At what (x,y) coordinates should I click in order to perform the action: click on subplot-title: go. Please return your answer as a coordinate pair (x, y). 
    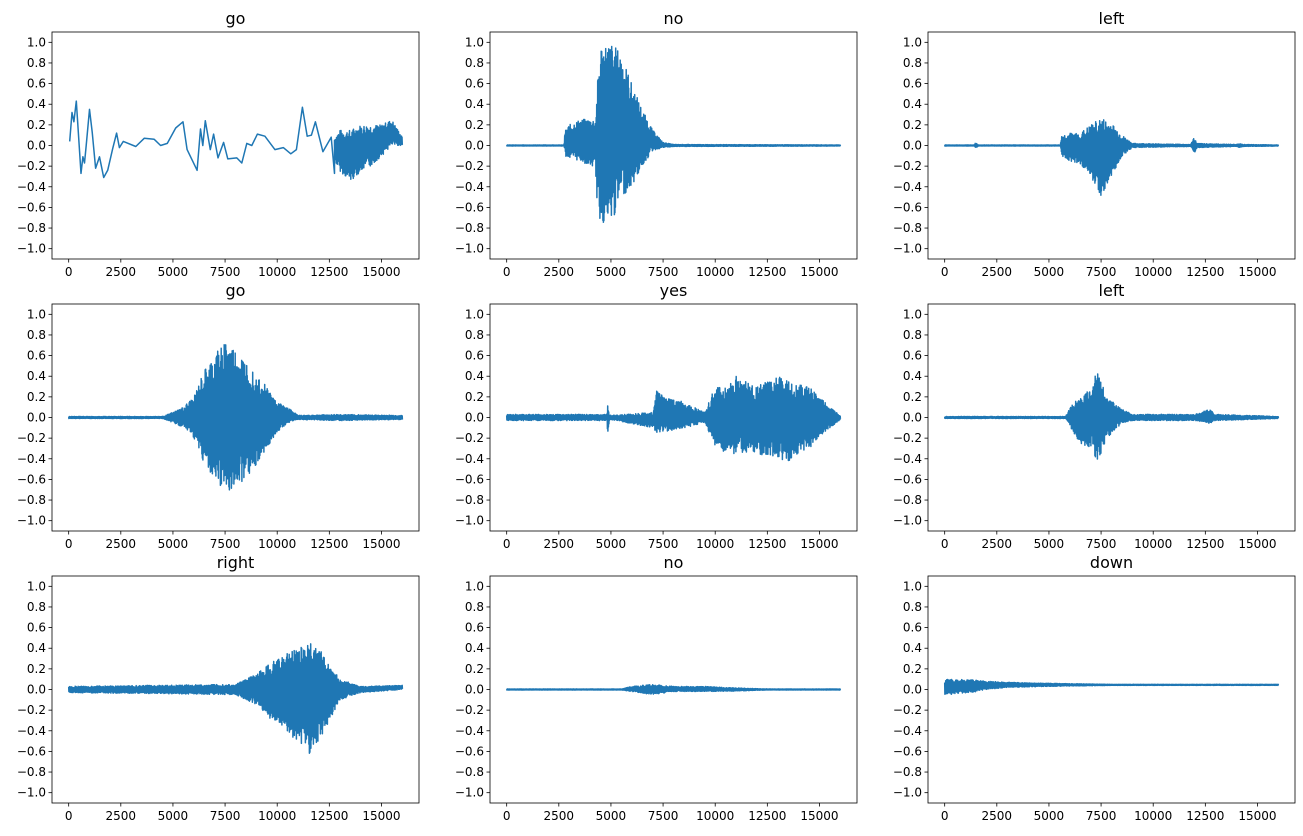
    Looking at the image, I should click on (236, 290).